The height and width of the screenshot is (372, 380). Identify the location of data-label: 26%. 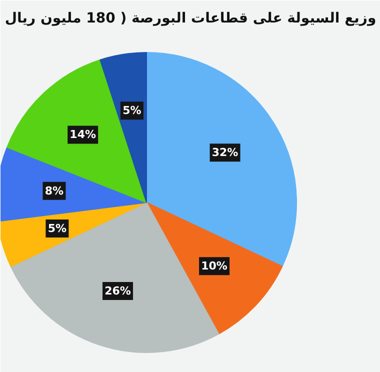
(117, 291).